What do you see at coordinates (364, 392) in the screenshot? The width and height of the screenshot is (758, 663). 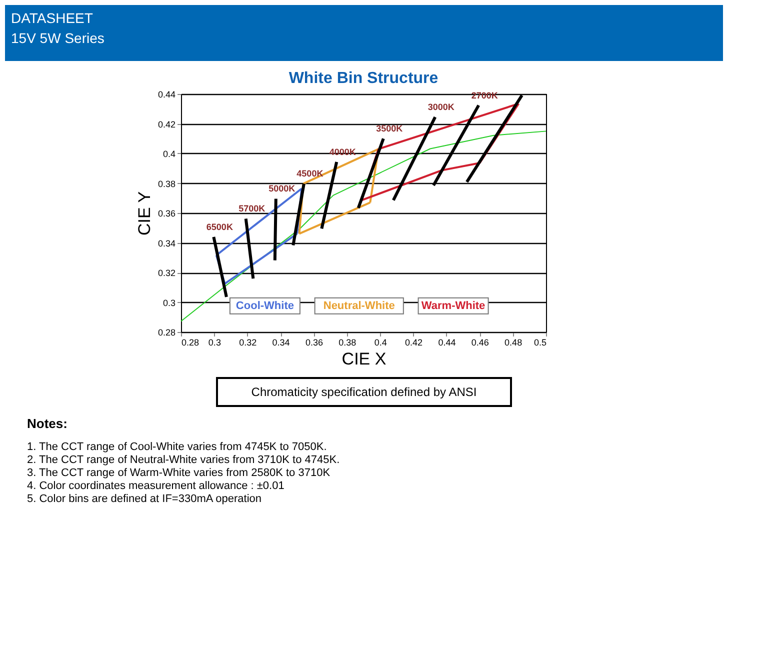 I see `text: Chromaticity specification defined by ANSI` at bounding box center [364, 392].